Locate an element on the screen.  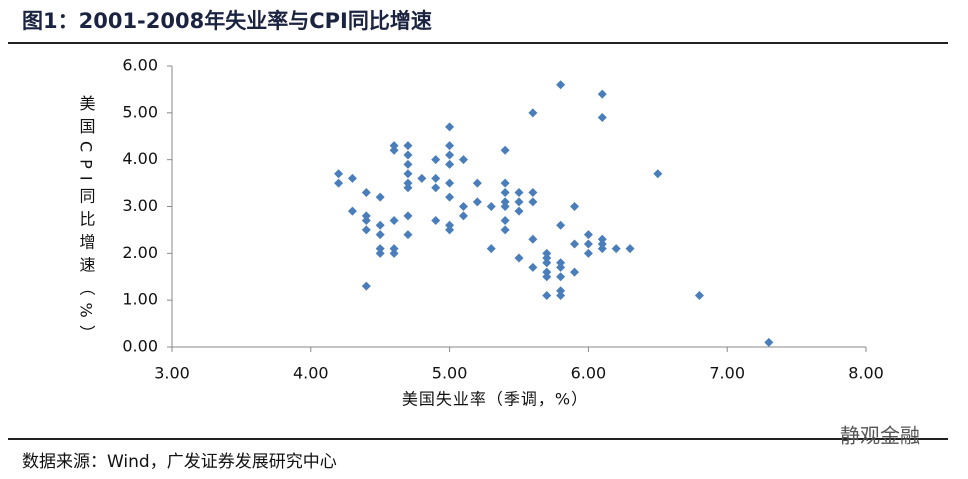
source: 数据来源：Wind，广发证券发展研究中心 is located at coordinates (179, 462).